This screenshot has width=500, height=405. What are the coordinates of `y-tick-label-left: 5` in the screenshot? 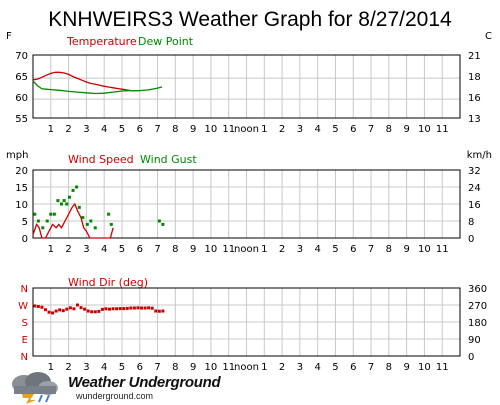 It's located at (25, 222).